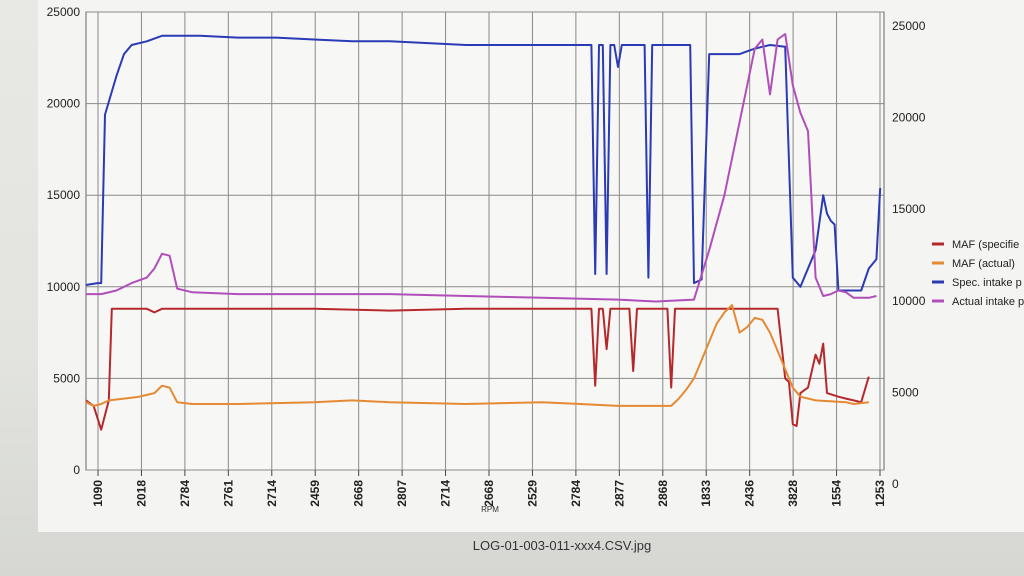 This screenshot has width=1024, height=576. Describe the element at coordinates (141, 493) in the screenshot. I see `x-tick-label: 2018` at that location.